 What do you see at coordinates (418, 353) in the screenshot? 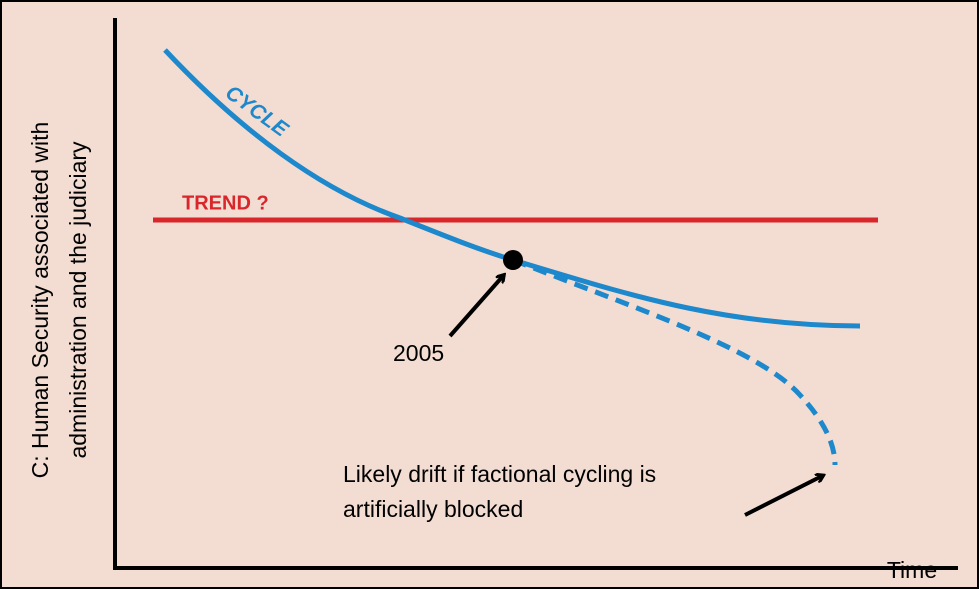
I see `point-label: 2005` at bounding box center [418, 353].